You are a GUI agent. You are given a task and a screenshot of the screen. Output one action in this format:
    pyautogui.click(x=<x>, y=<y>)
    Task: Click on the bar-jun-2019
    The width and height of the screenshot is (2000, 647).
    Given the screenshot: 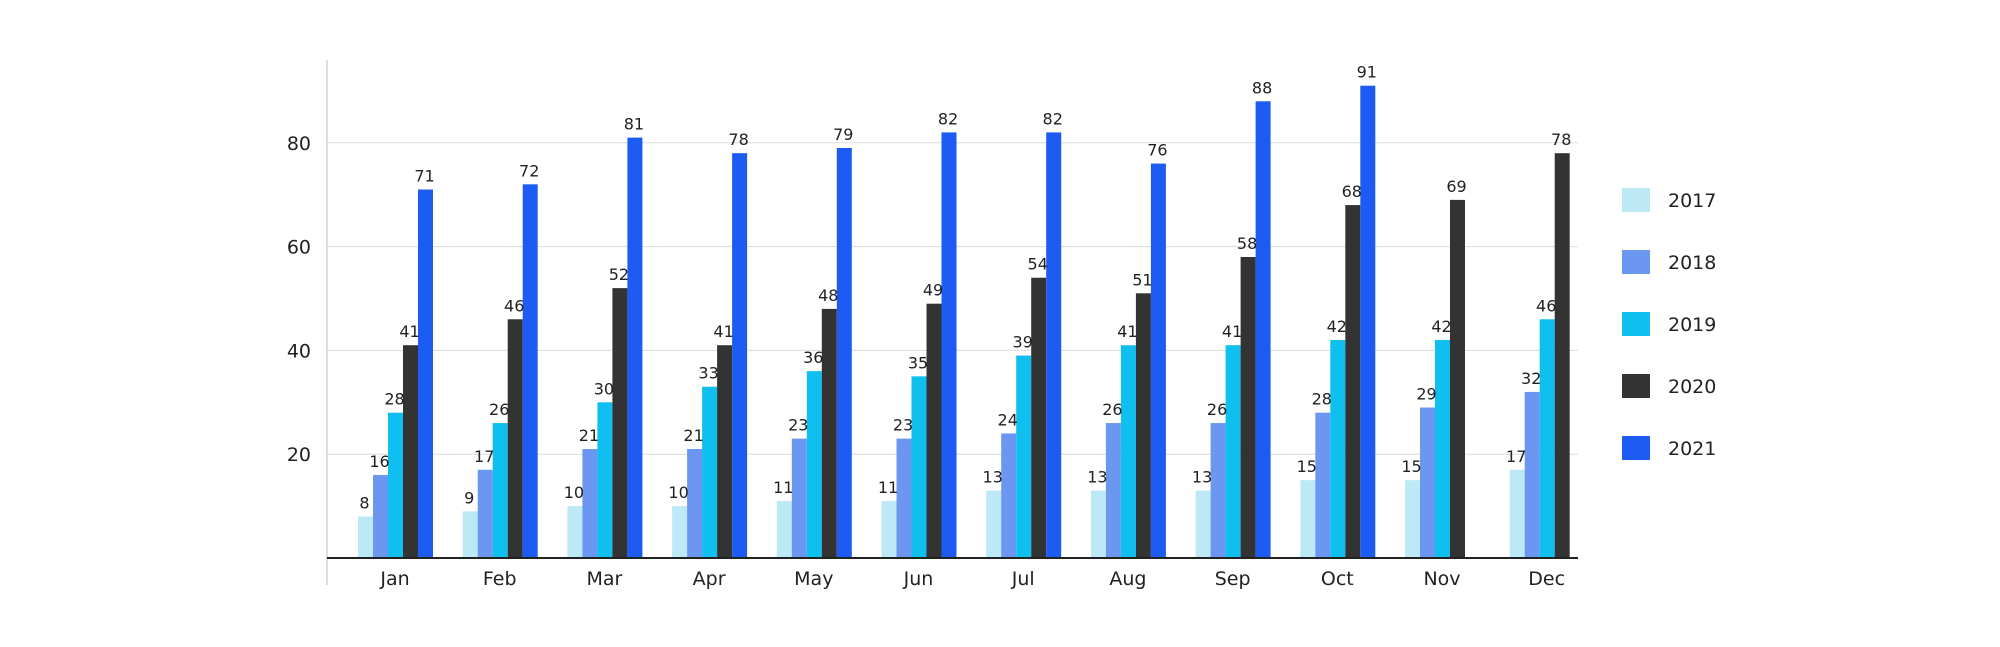 What is the action you would take?
    pyautogui.click(x=919, y=467)
    